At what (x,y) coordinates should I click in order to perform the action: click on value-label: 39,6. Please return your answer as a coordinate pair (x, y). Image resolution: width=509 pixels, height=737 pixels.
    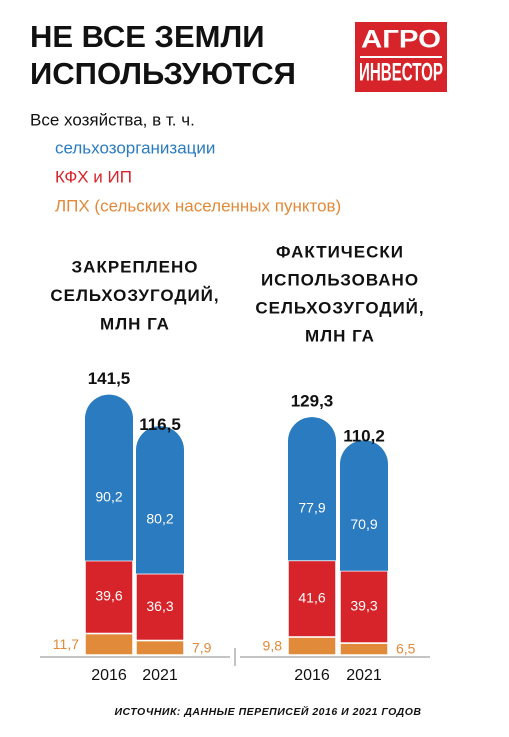
    Looking at the image, I should click on (108, 596).